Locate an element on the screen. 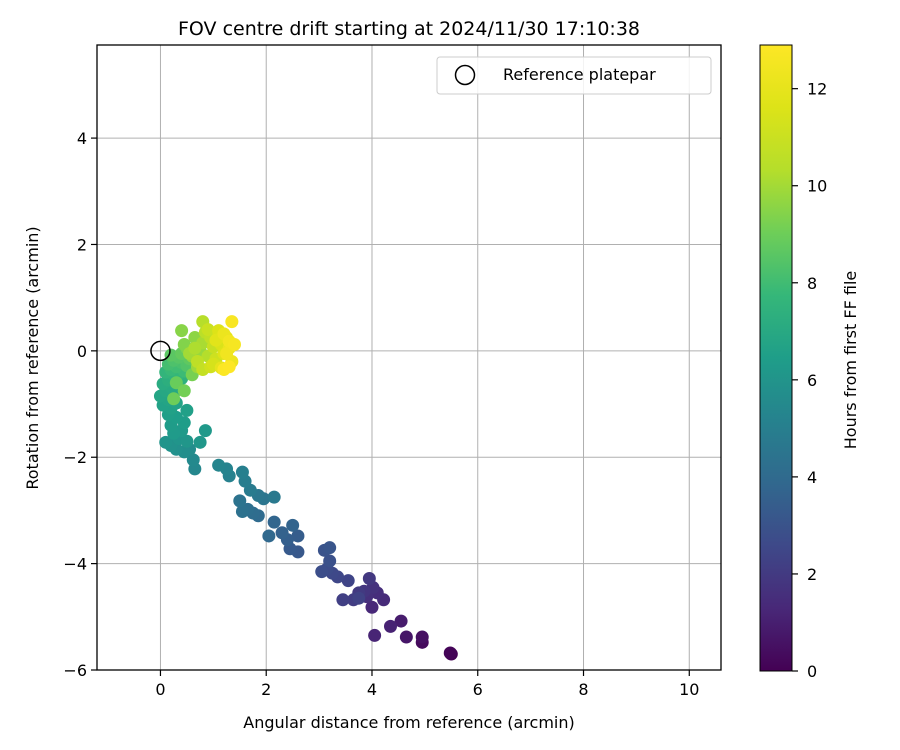 The width and height of the screenshot is (900, 750). y-tick-label: 2 is located at coordinates (82, 244).